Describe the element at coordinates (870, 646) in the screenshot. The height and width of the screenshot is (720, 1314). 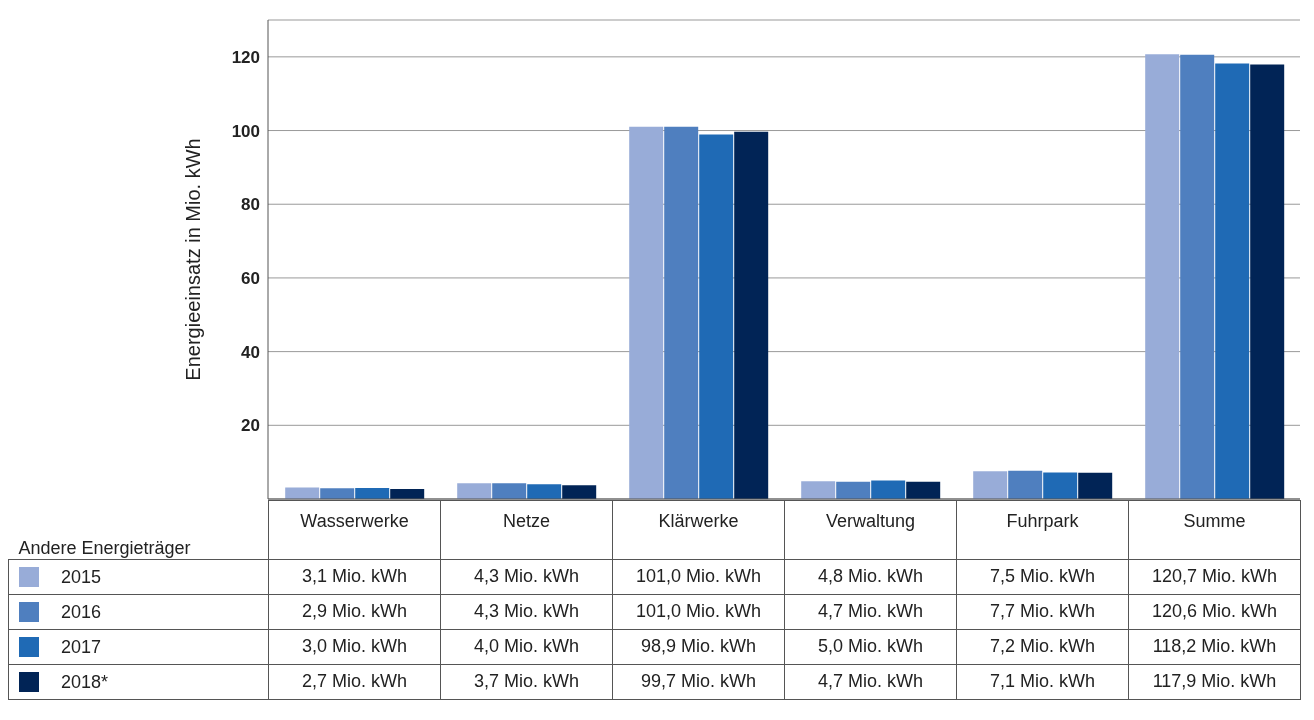
I see `data-label: 5,0 Mio. kWh` at that location.